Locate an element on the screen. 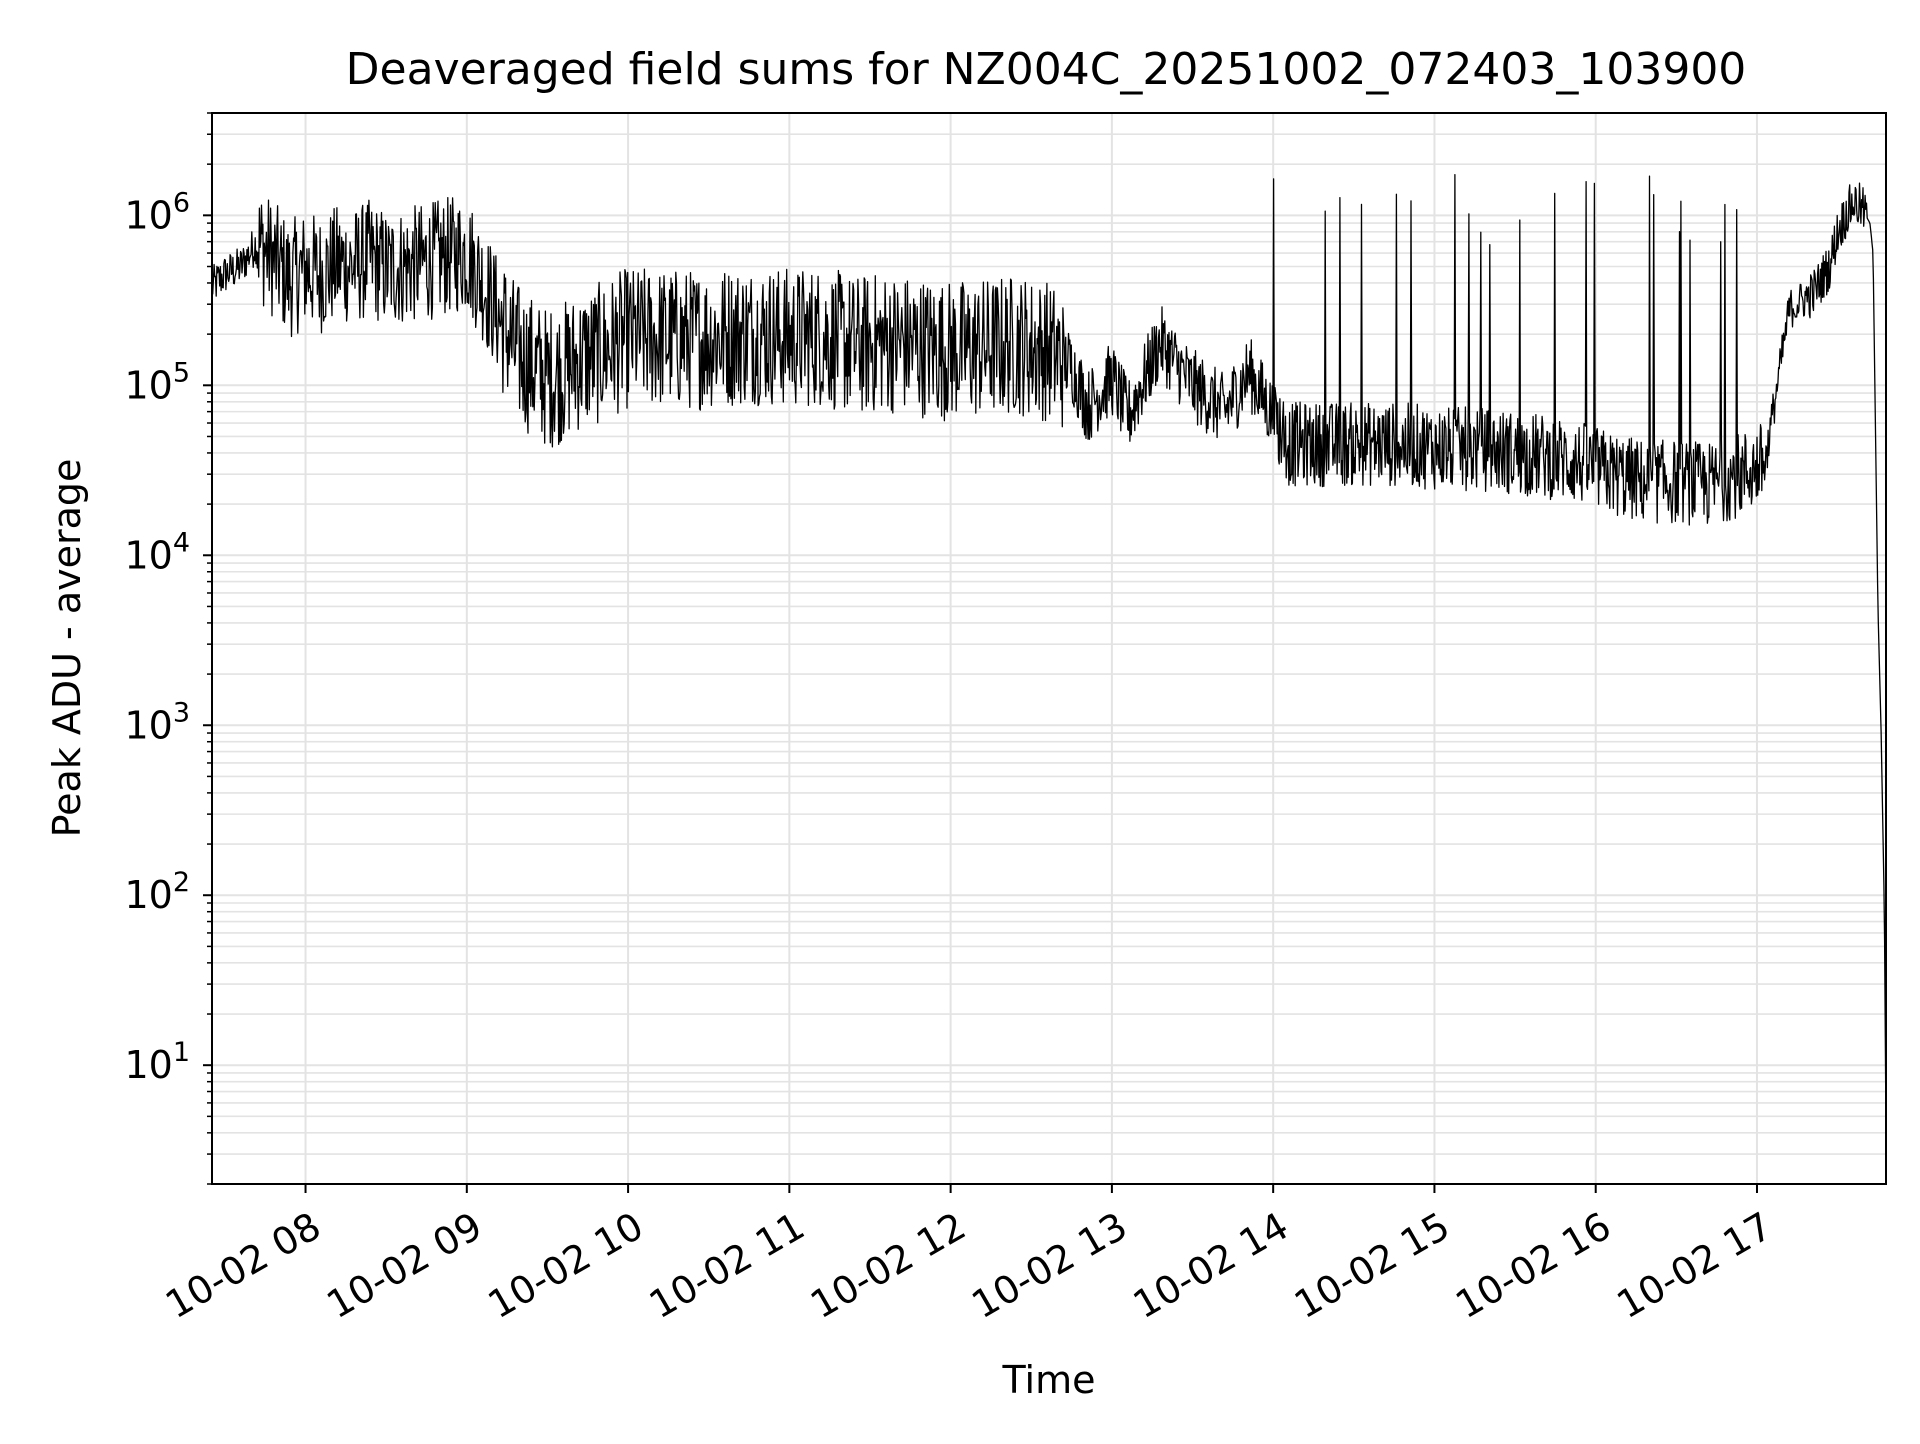 The height and width of the screenshot is (1444, 1920). y-axis: 101 102 103 104 105 106 is located at coordinates (168, 648).